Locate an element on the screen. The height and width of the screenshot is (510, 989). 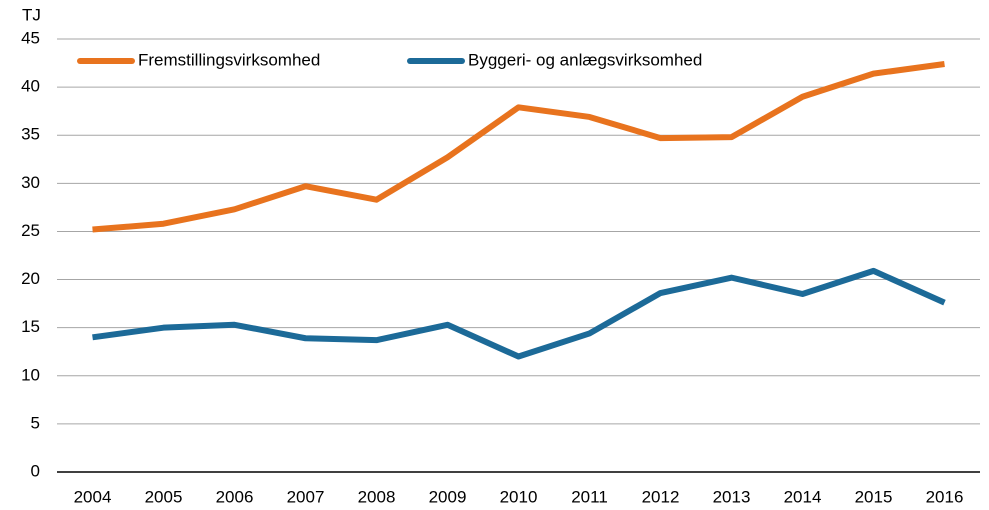
x-tick-label: 2016 is located at coordinates (945, 496).